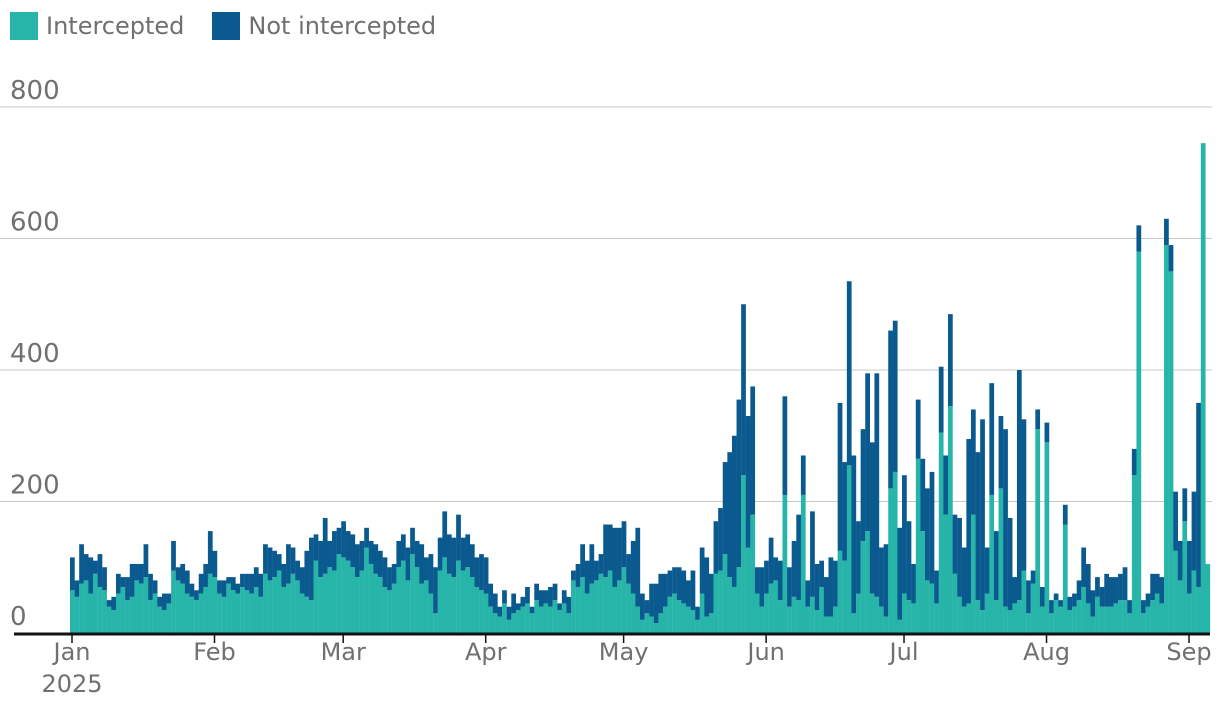 This screenshot has width=1220, height=718. I want to click on legend-item-intercepted: Intercepted, so click(97, 26).